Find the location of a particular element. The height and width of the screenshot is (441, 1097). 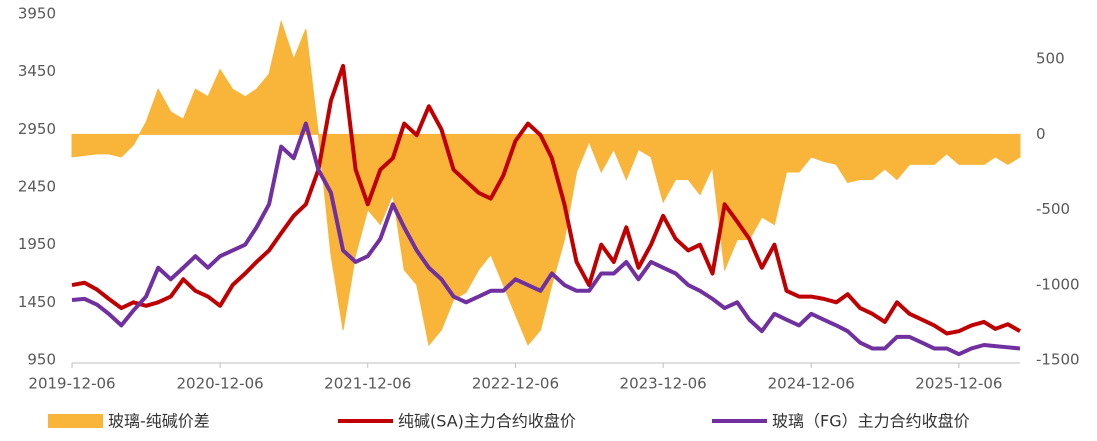

legend-label: 玻璃（FG）主力合约收盘价 is located at coordinates (871, 421).